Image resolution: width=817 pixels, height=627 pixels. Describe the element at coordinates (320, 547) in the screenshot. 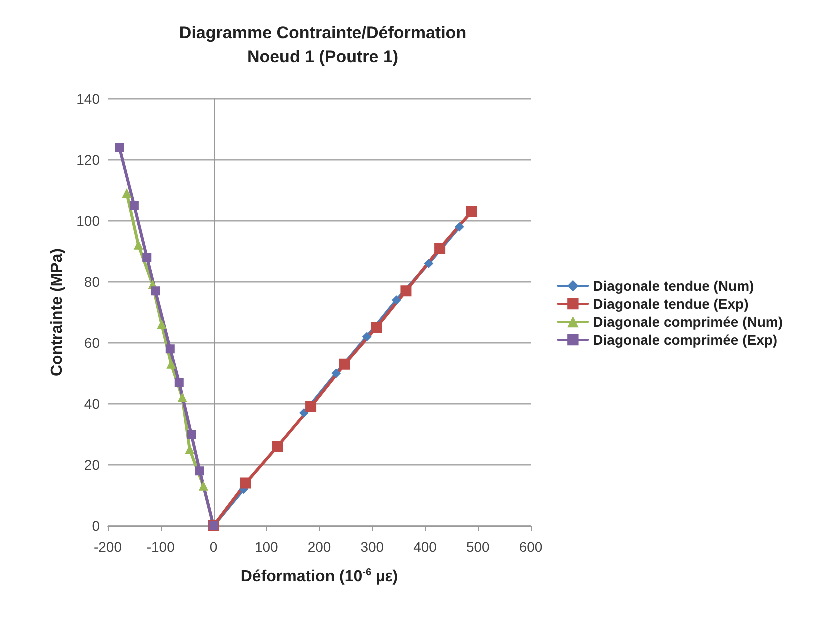

I see `x-tick-label: 200` at that location.